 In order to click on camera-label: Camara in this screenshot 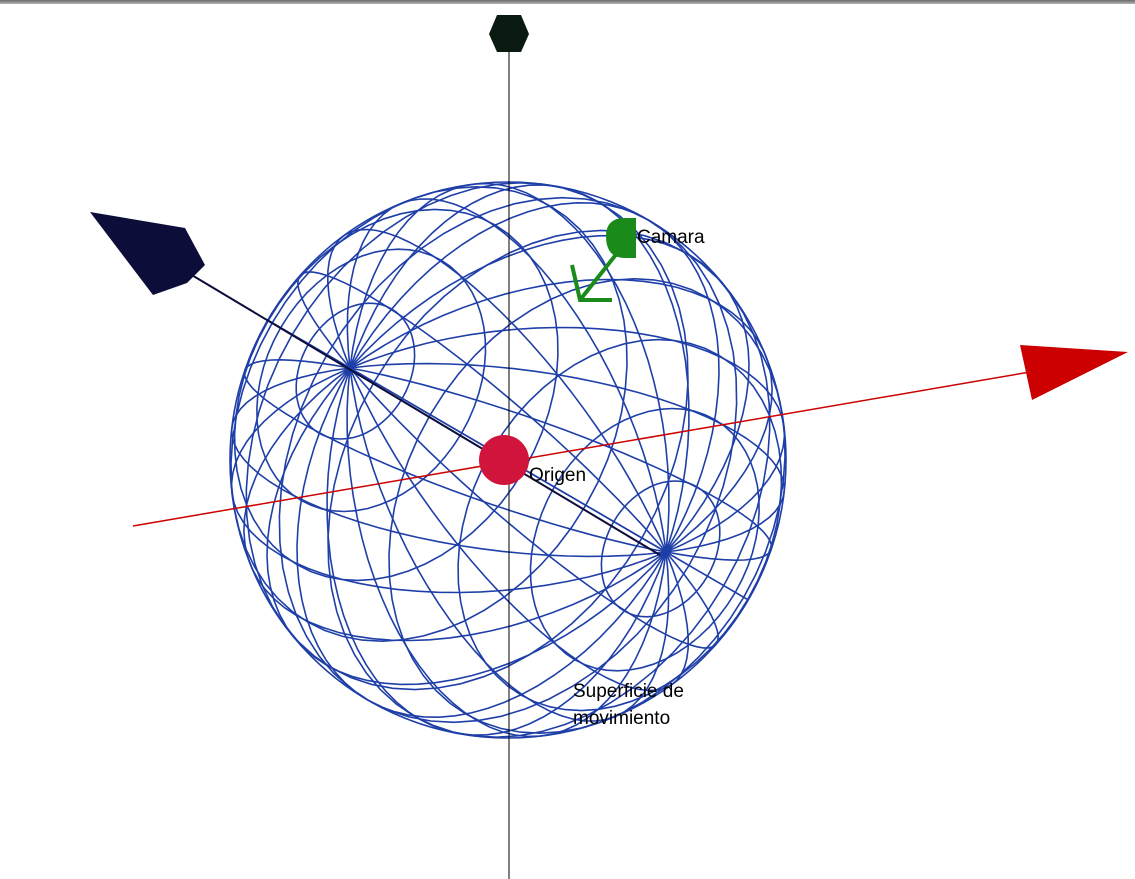, I will do `click(671, 237)`.